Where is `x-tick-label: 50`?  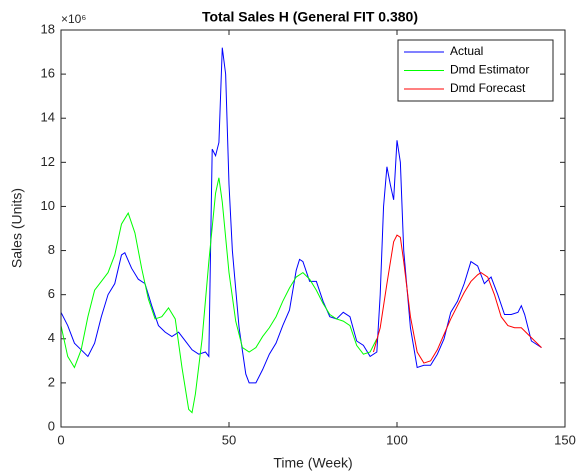
x-tick-label: 50 is located at coordinates (229, 439).